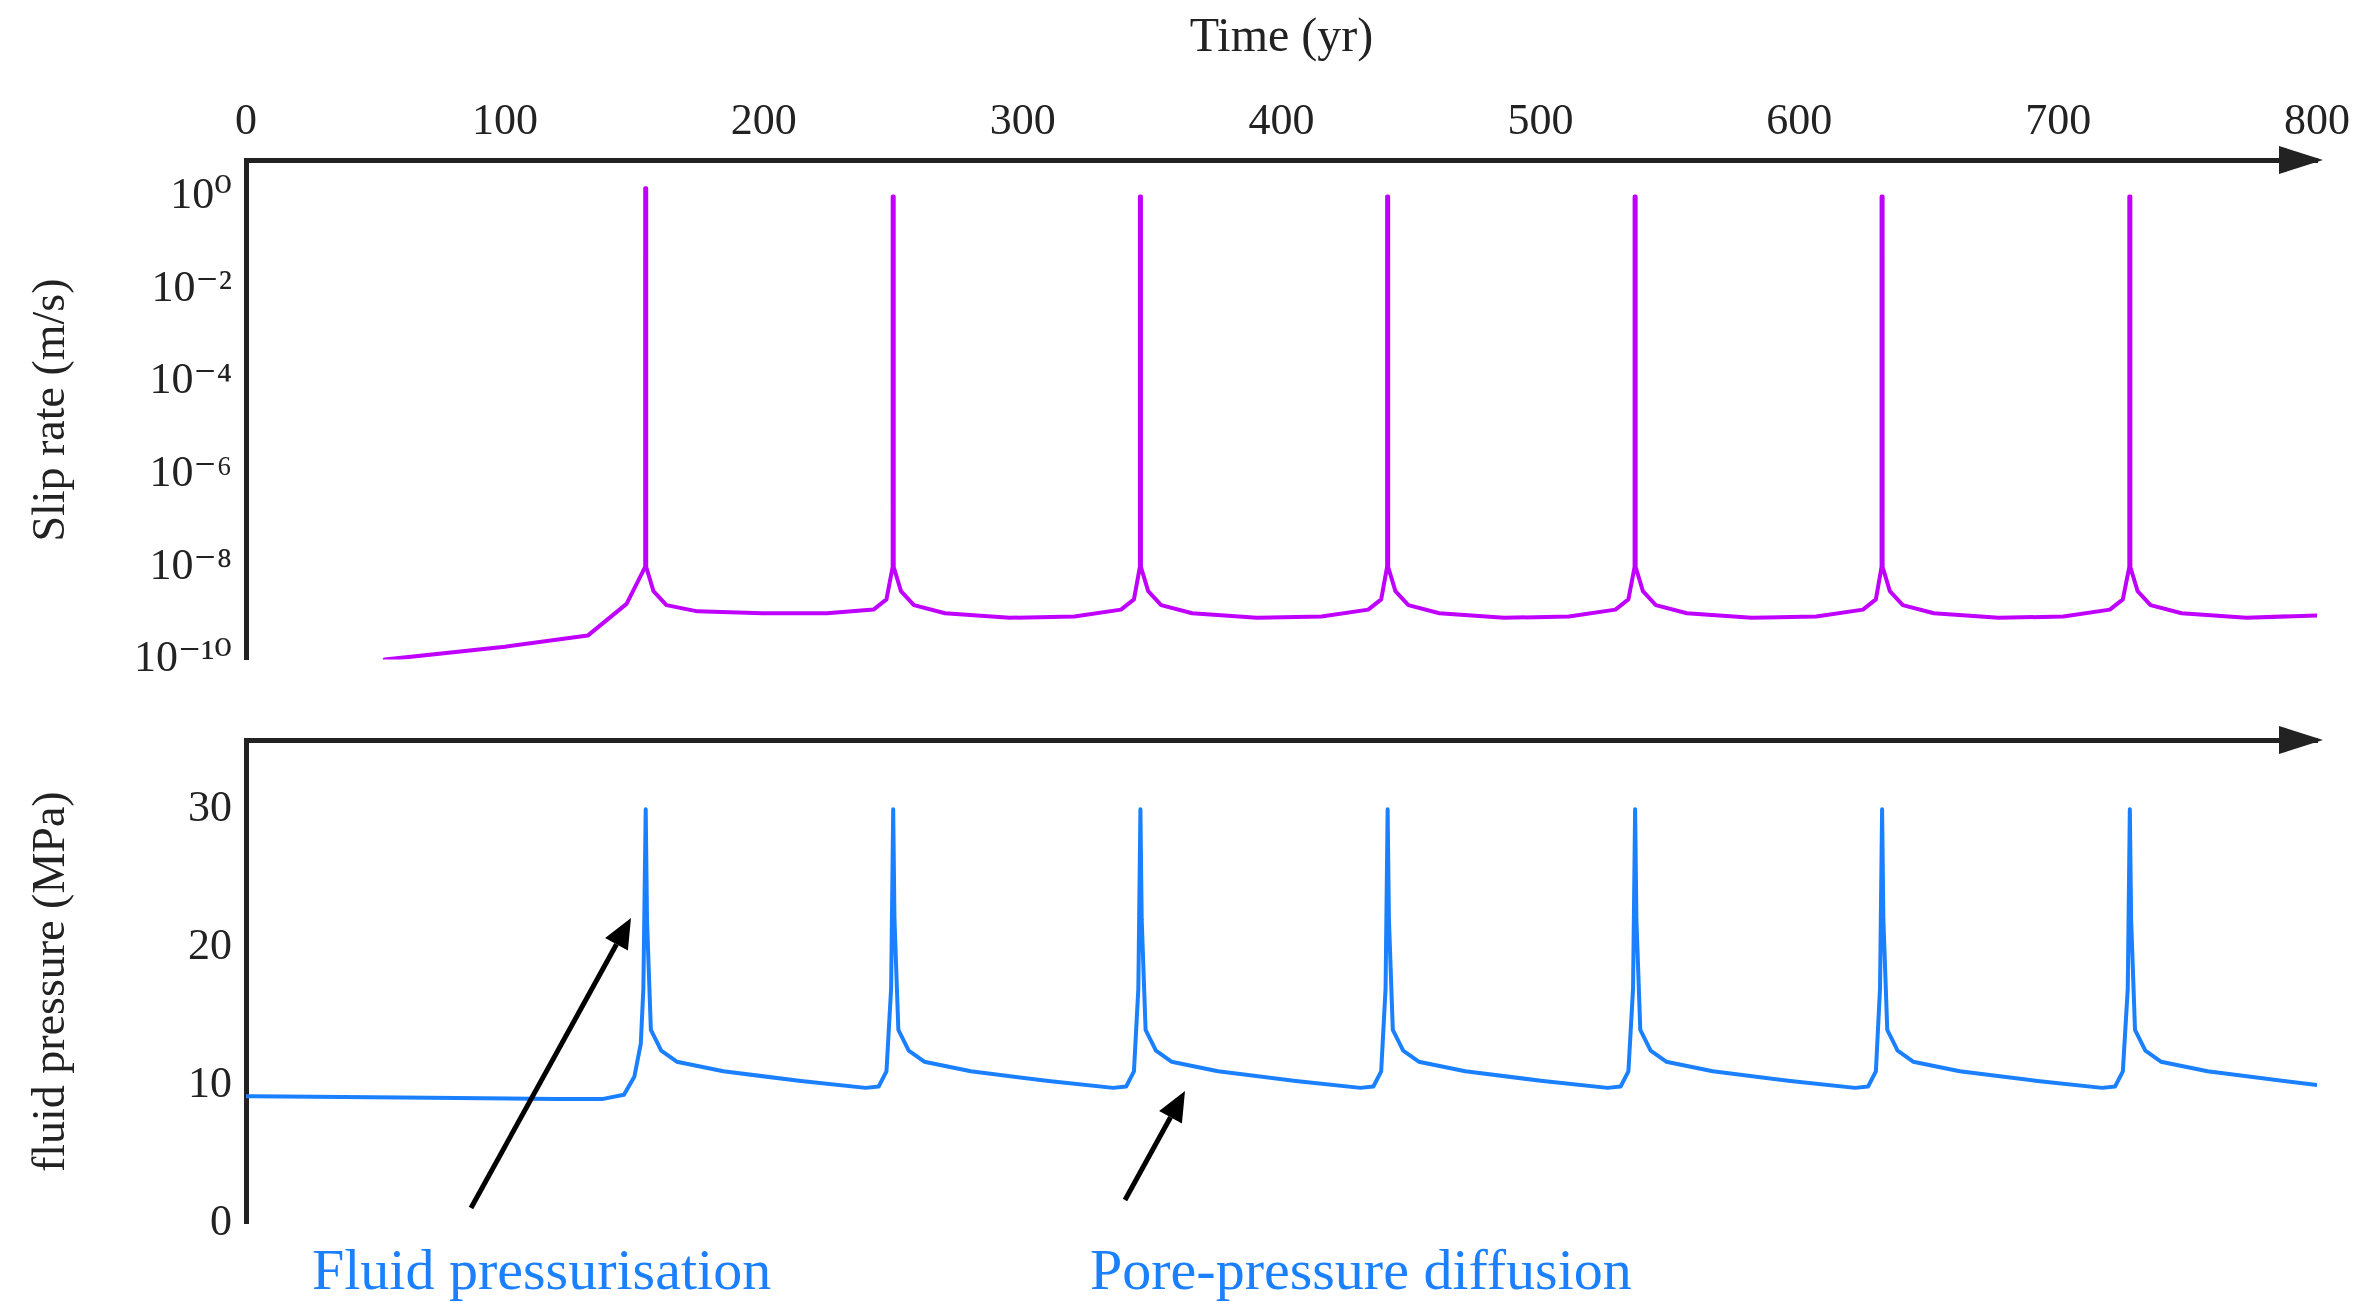  Describe the element at coordinates (221, 1220) in the screenshot. I see `y-tick-label: 0` at that location.